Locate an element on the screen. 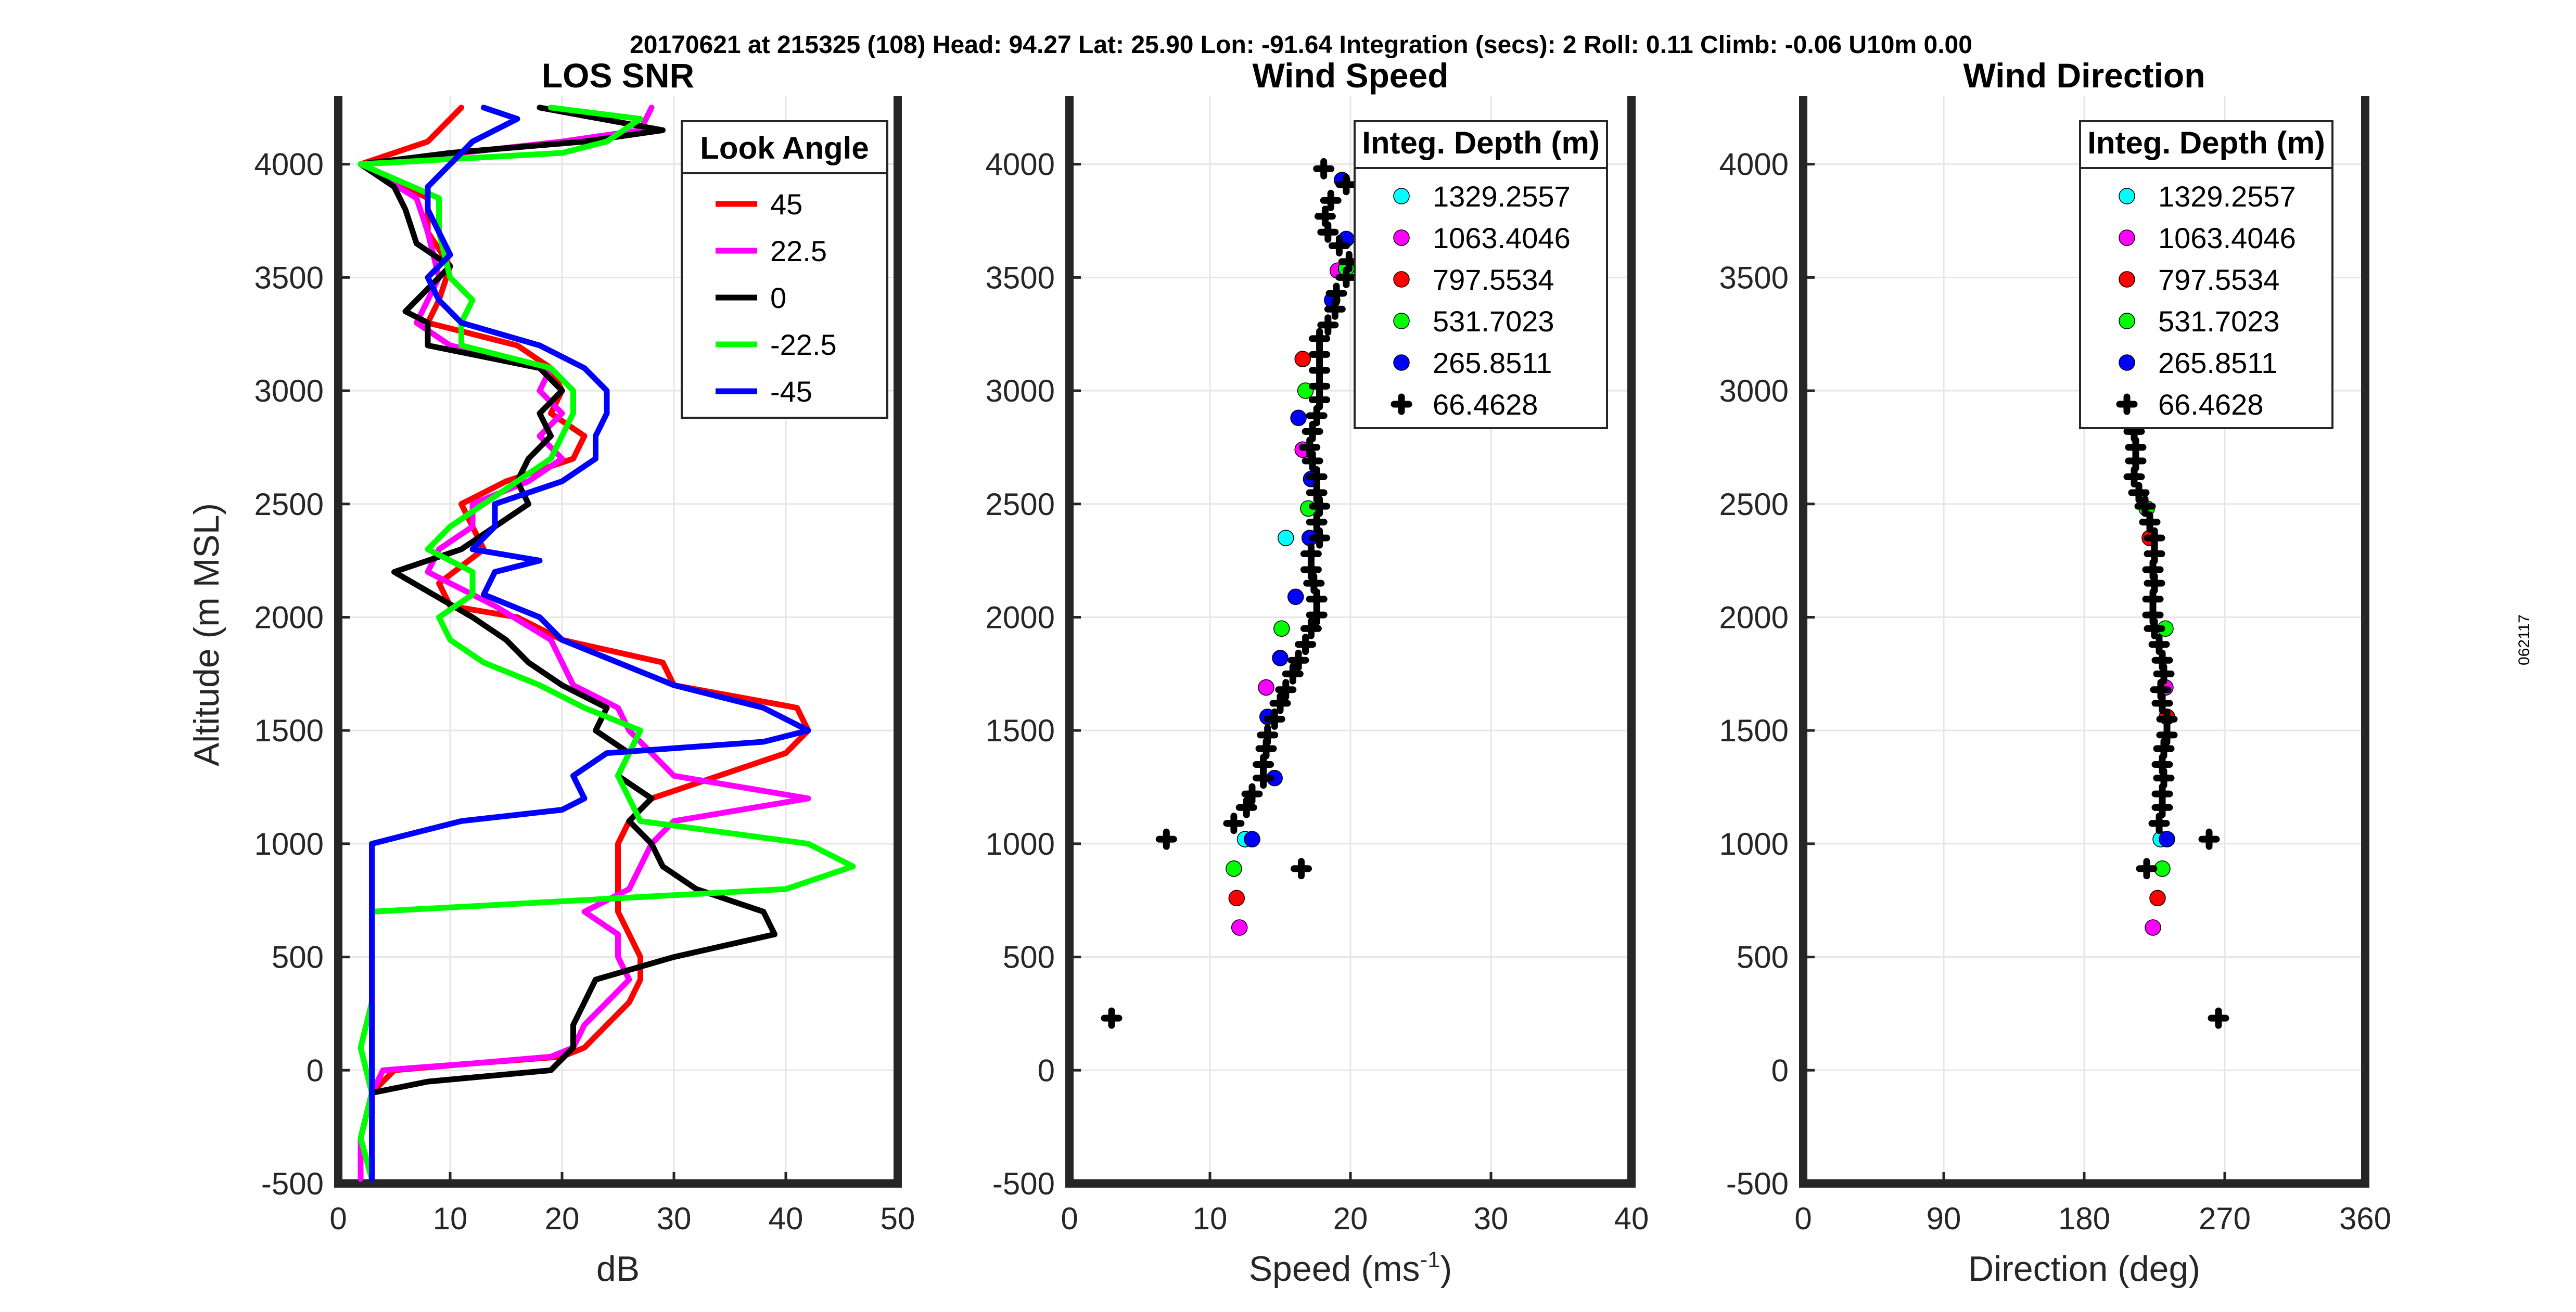 Image resolution: width=2576 pixels, height=1312 pixels. legend-swatch-265.8511 is located at coordinates (2127, 363).